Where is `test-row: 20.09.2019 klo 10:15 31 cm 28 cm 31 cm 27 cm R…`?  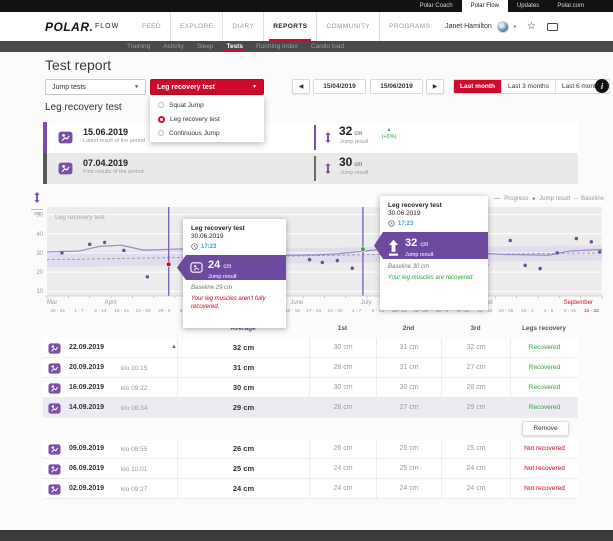
test-row: 20.09.2019 klo 10:15 31 cm 28 cm 31 cm 27 cm R… is located at coordinates (310, 368).